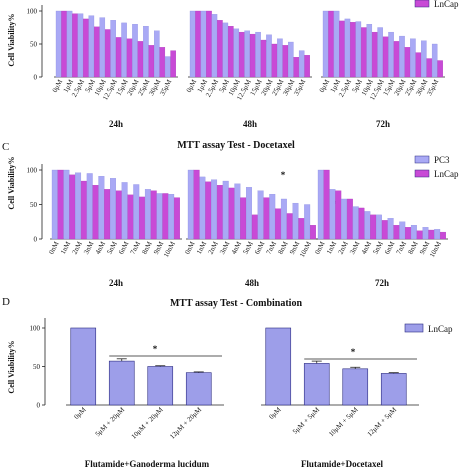  What do you see at coordinates (162, 62) in the screenshot?
I see `bar-lncap-24h-30μM` at bounding box center [162, 62].